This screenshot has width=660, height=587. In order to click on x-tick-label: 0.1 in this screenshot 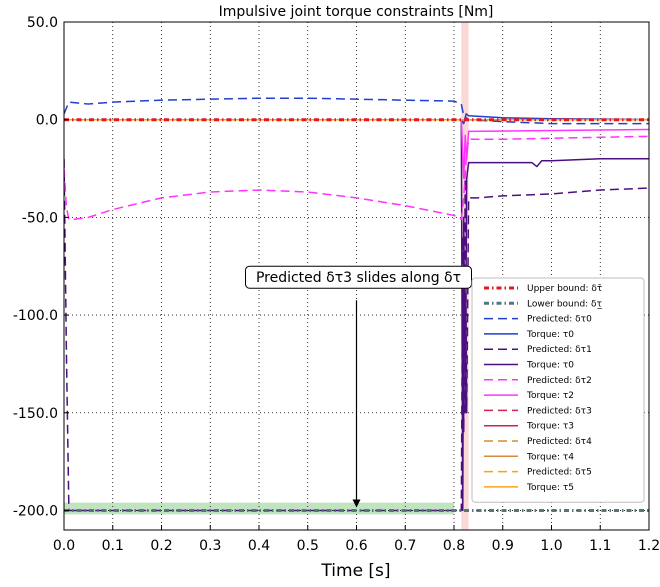, I will do `click(113, 546)`.